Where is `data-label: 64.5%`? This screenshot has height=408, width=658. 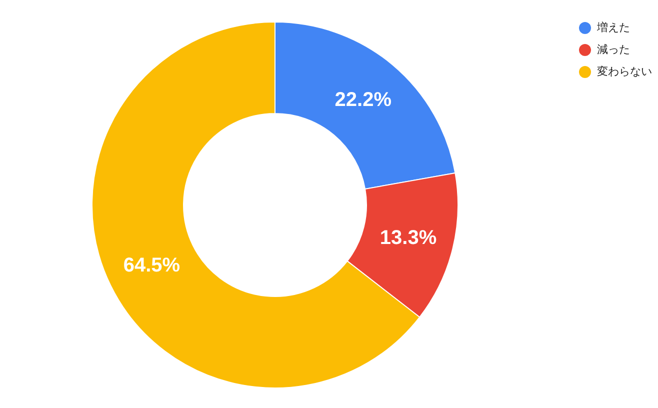
data-label: 64.5% is located at coordinates (151, 265).